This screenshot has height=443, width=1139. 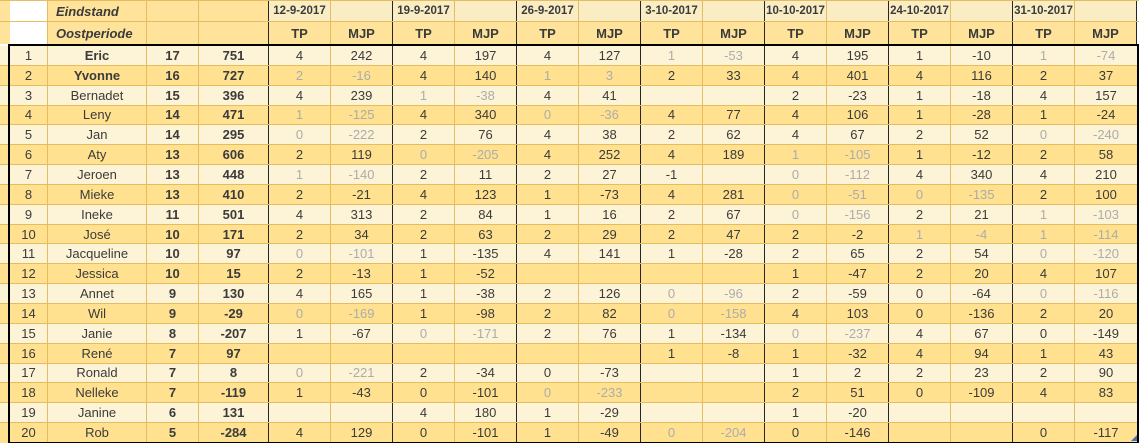 What do you see at coordinates (173, 393) in the screenshot?
I see `total-tp-cell: 7` at bounding box center [173, 393].